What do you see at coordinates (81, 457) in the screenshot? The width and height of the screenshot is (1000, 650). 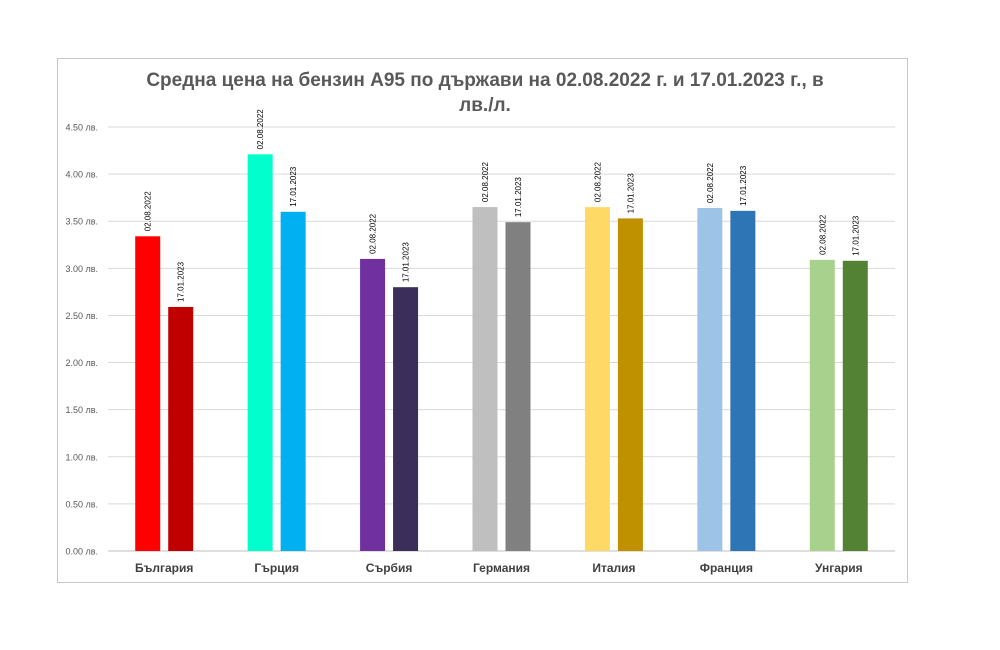 I see `y-tick-label: 1.00 лв.` at bounding box center [81, 457].